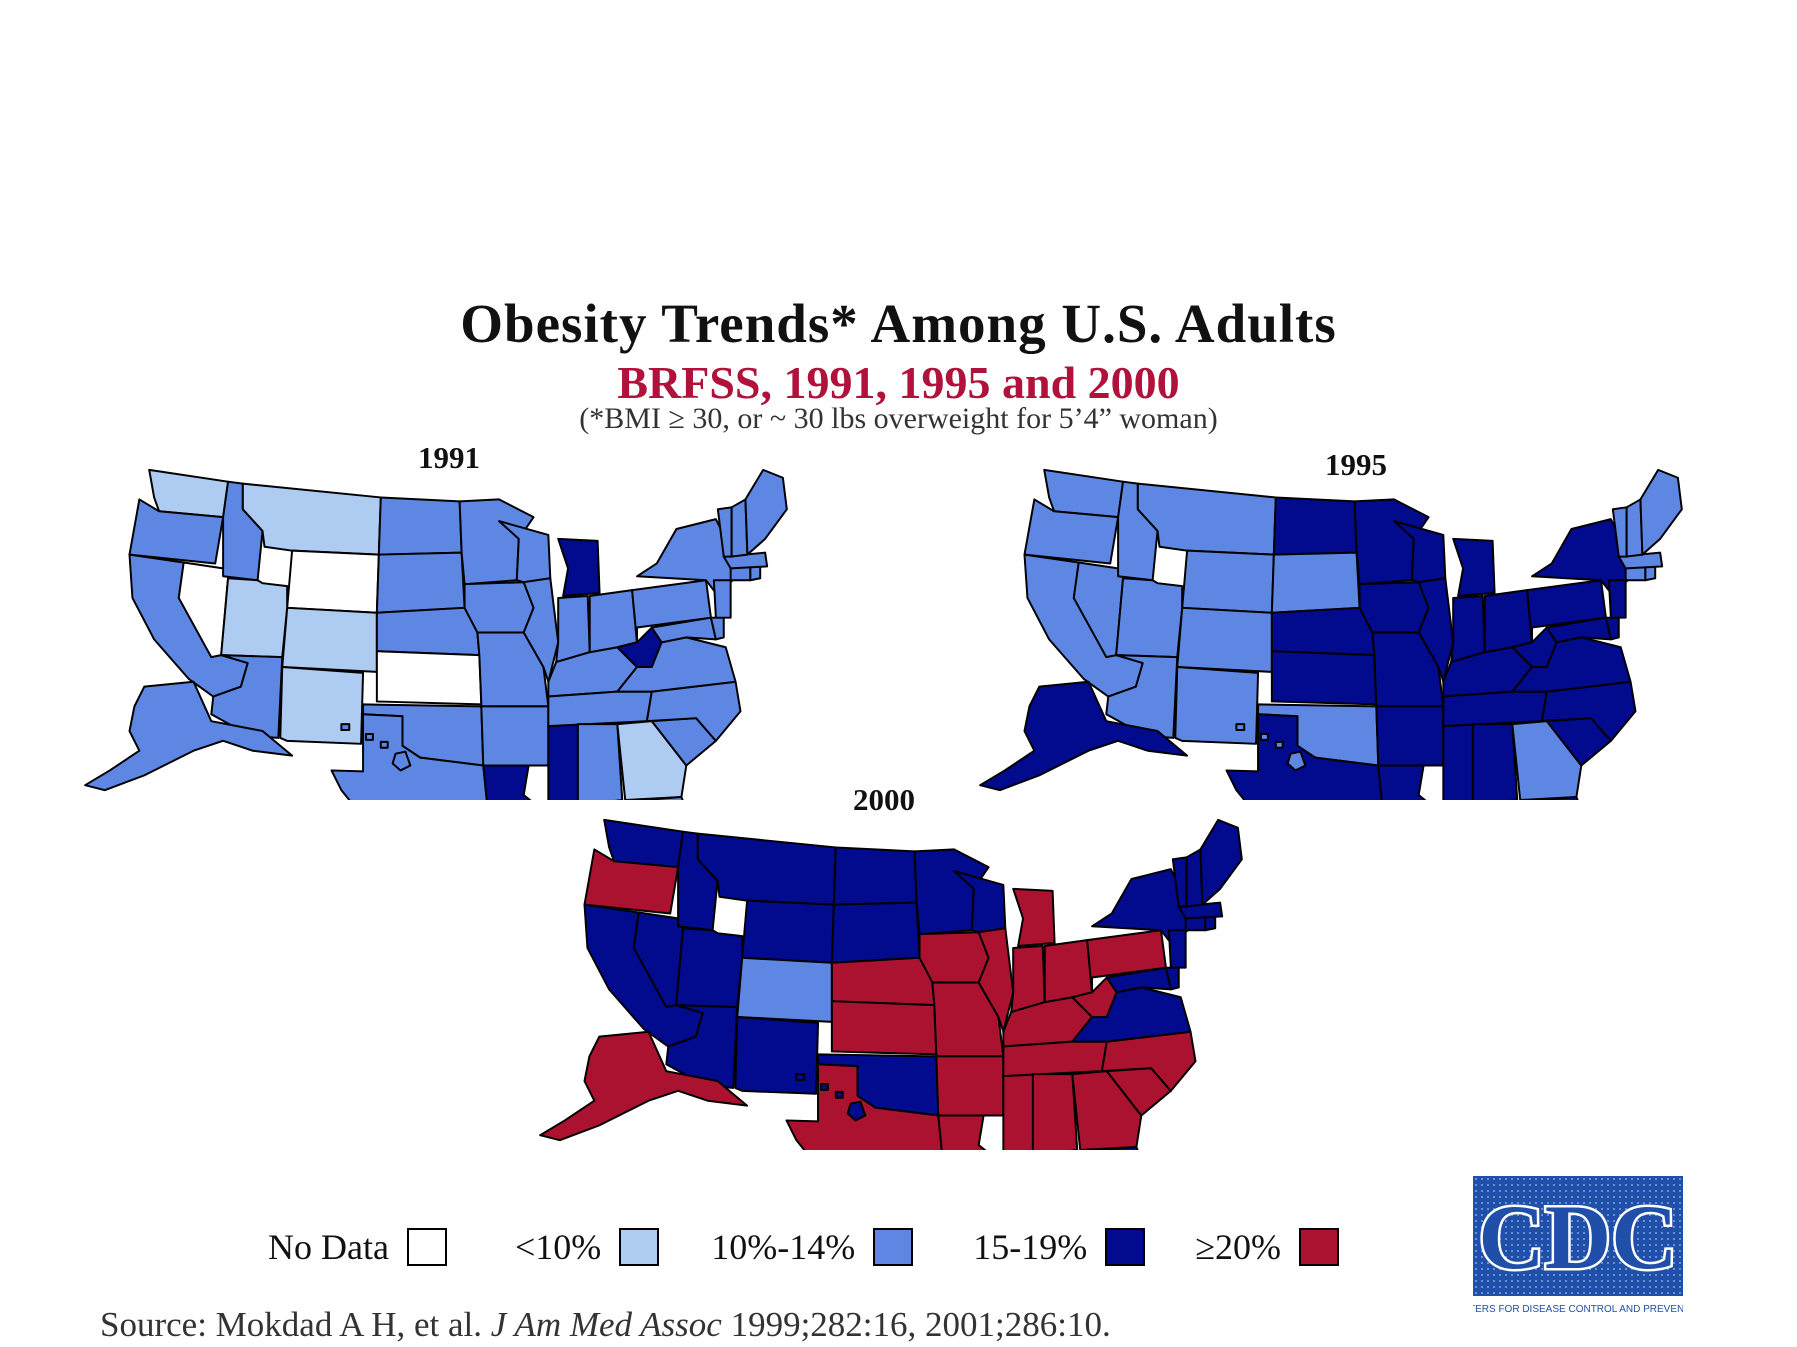  Describe the element at coordinates (676, 664) in the screenshot. I see `state-va` at that location.